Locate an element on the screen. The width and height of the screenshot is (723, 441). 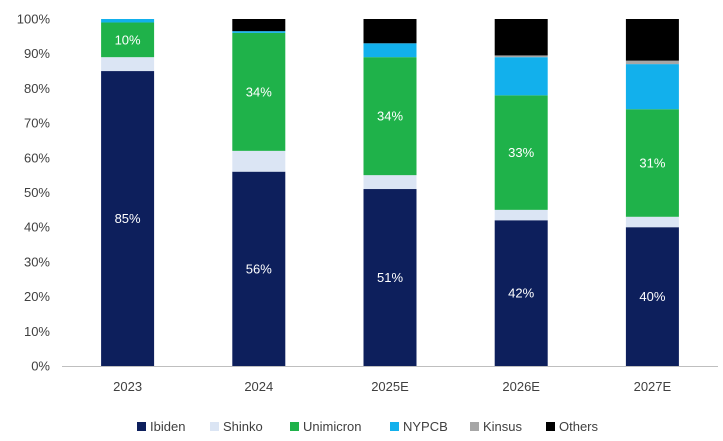
y-tick-label: 50% is located at coordinates (37, 192).